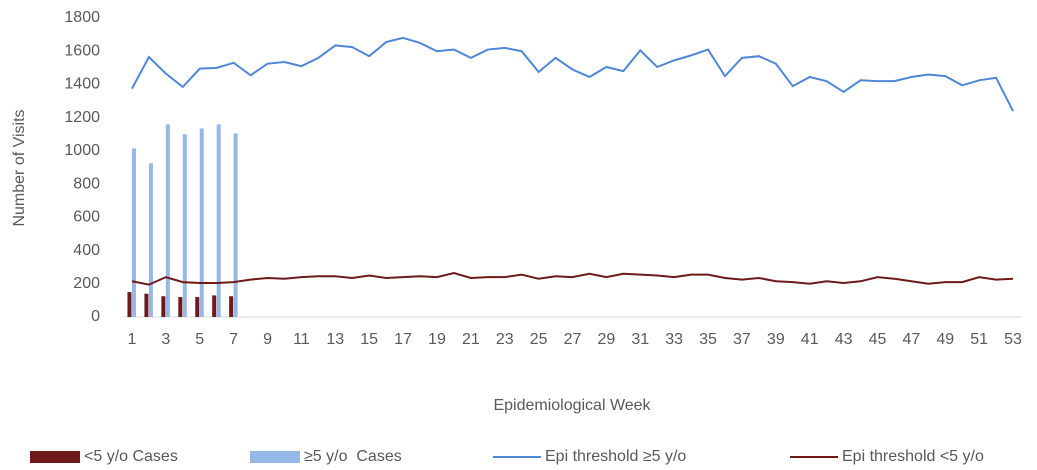 This screenshot has width=1037, height=470. Describe the element at coordinates (86, 183) in the screenshot. I see `y-tick-label: 800` at that location.